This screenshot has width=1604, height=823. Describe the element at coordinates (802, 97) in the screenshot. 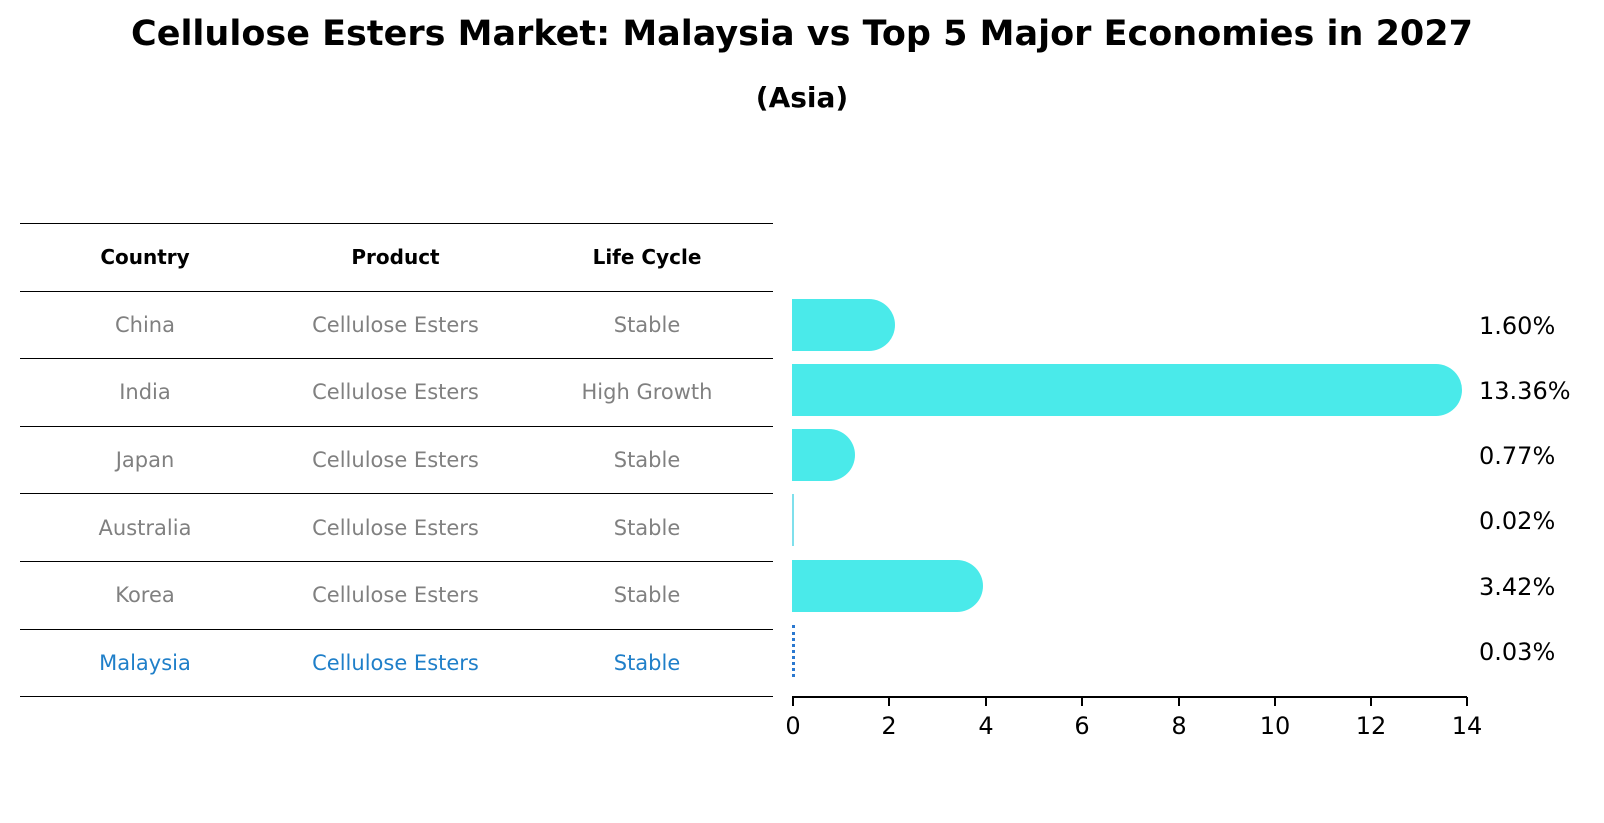

I see `chart-subtitle: (Asia)` at that location.